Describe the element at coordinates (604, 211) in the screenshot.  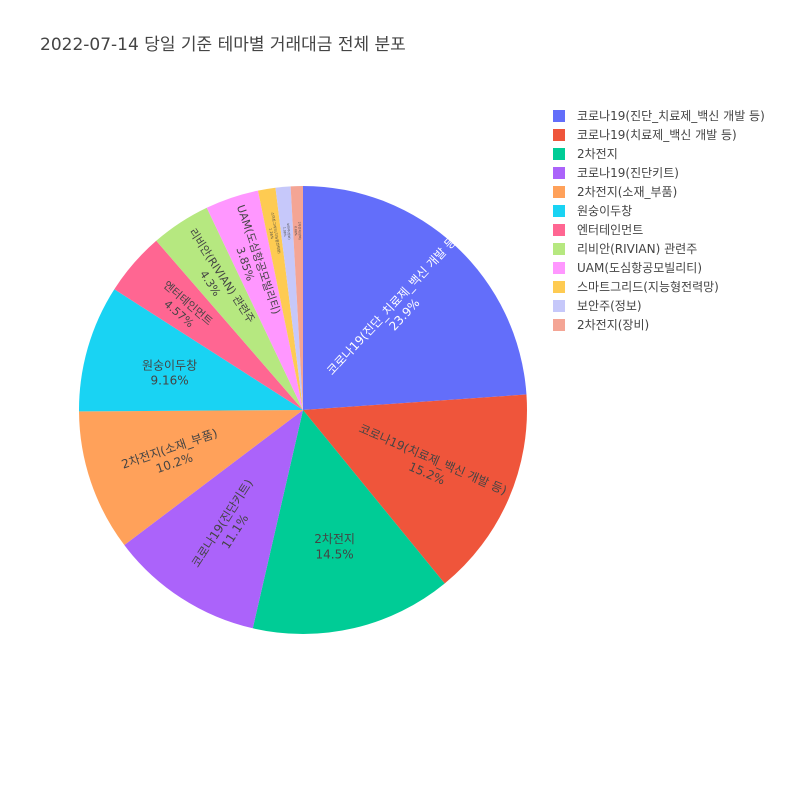
I see `legend-item-label: 원숭이두창` at that location.